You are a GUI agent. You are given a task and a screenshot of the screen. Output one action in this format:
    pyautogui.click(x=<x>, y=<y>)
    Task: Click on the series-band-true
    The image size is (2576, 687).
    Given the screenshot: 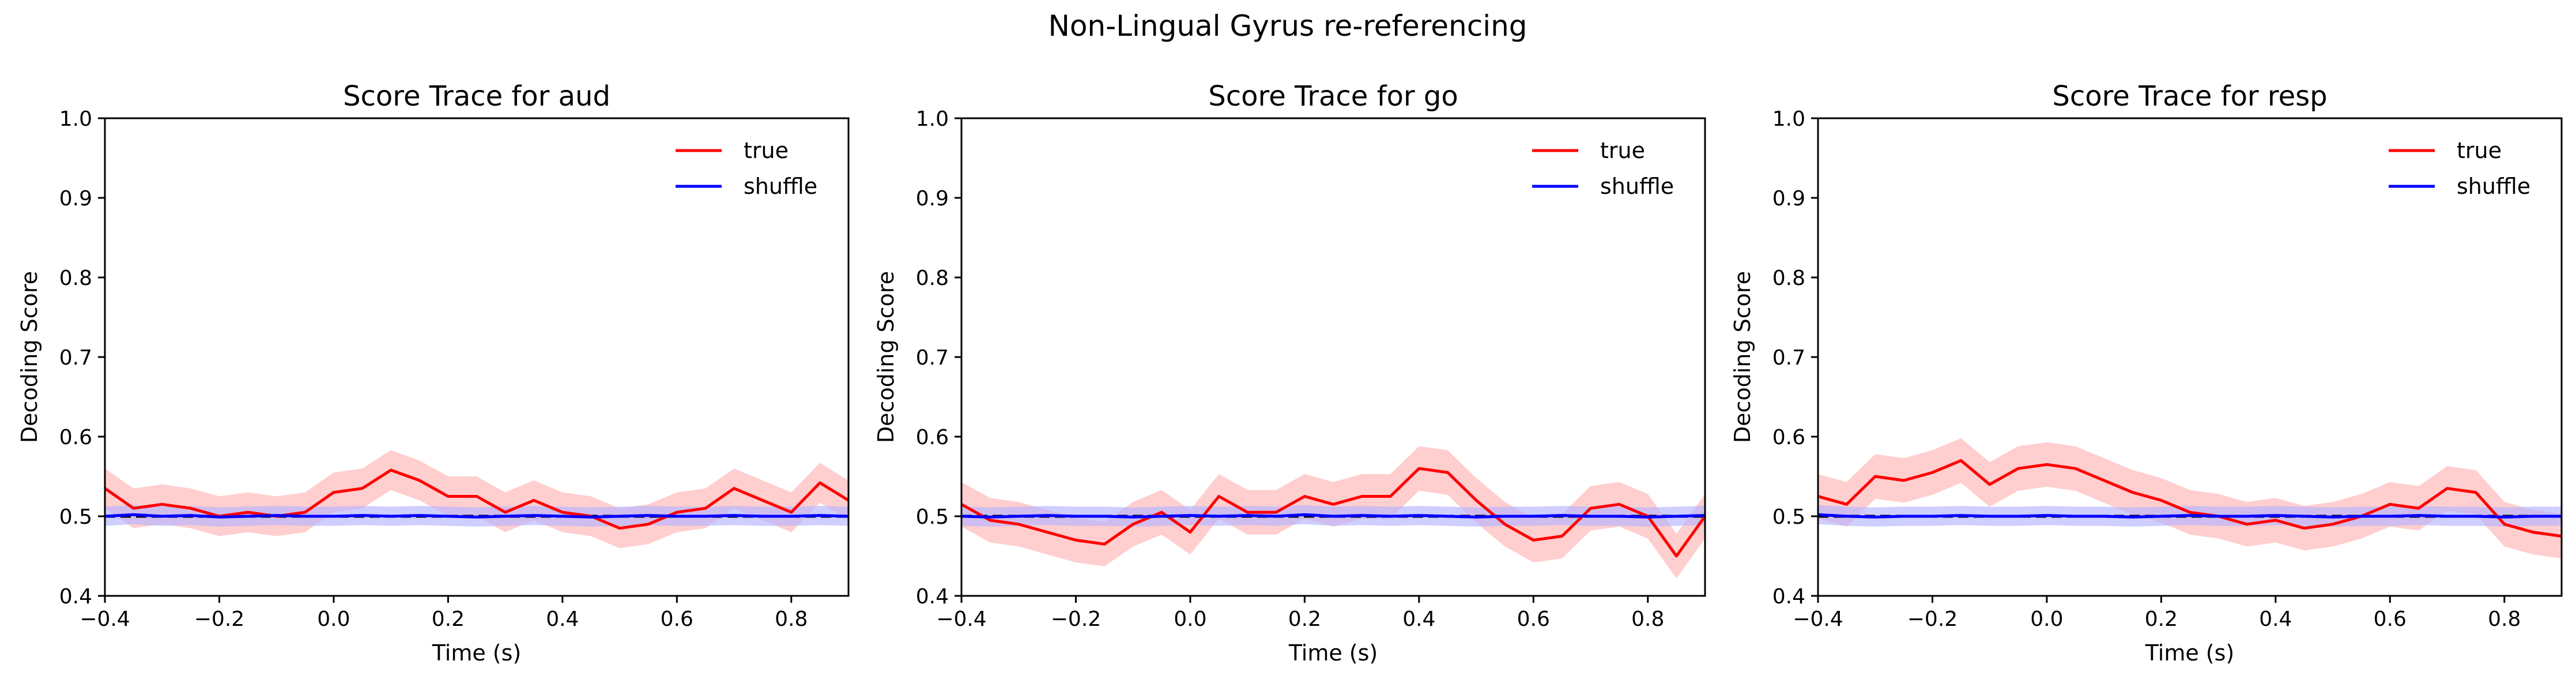 What is the action you would take?
    pyautogui.click(x=2190, y=498)
    